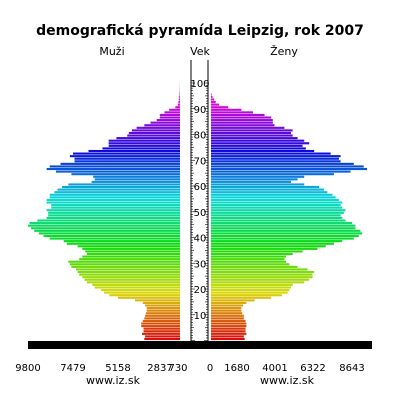 The height and width of the screenshot is (404, 400). I want to click on women-value-tick-label: 6322, so click(312, 368).